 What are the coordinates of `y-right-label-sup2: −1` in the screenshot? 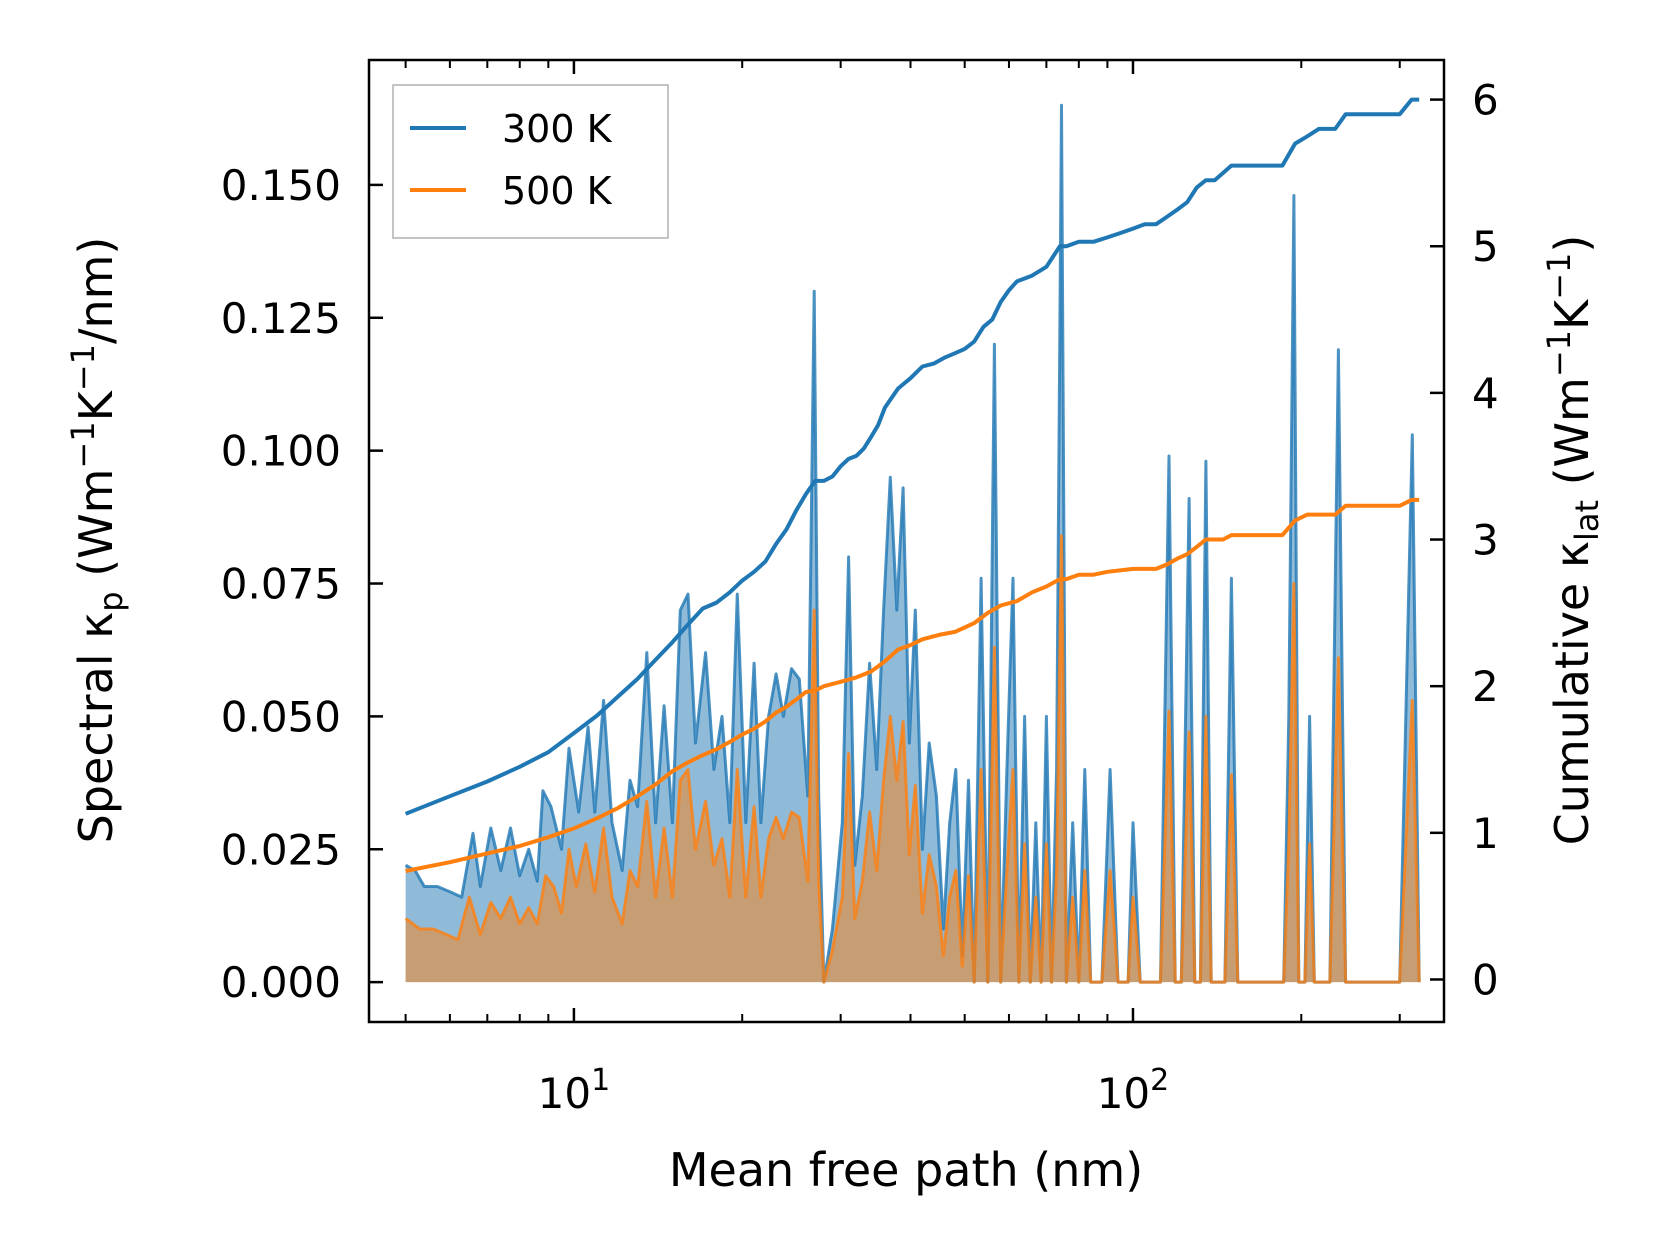 It's located at (1559, 276).